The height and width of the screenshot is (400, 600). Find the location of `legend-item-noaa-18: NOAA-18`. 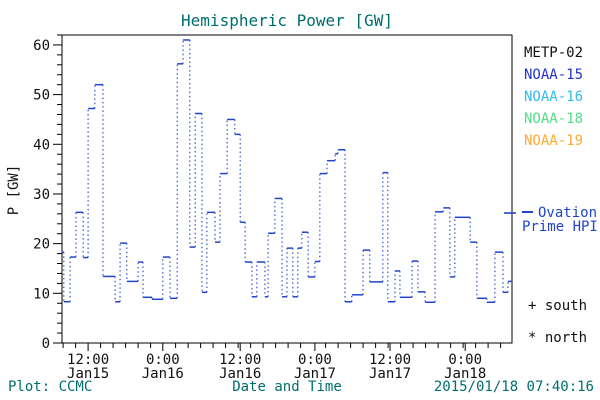

legend-item-noaa-18: NOAA-18 is located at coordinates (554, 119).